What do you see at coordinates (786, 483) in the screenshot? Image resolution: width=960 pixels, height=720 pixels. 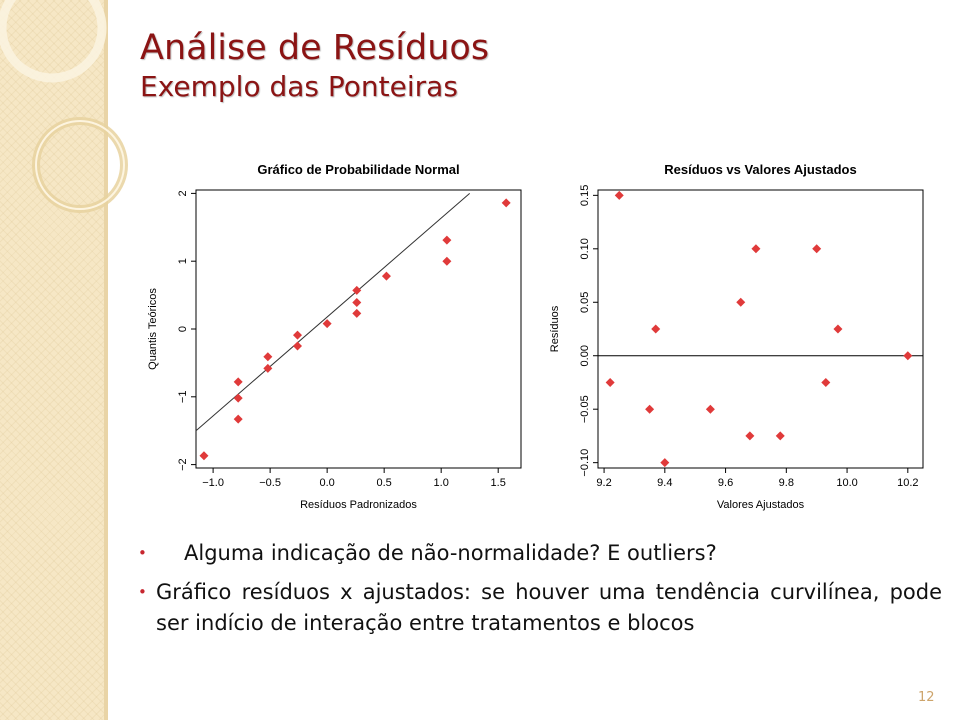 I see `x-tick-label: 9.8` at bounding box center [786, 483].